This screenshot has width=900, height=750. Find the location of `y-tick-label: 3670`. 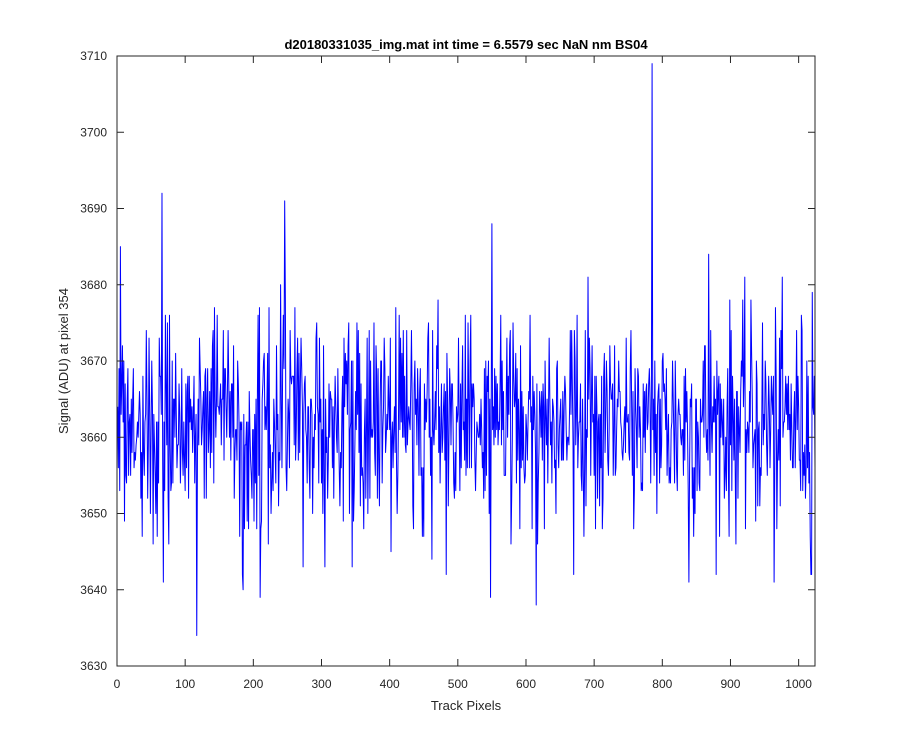

y-tick-label: 3670 is located at coordinates (93, 361).